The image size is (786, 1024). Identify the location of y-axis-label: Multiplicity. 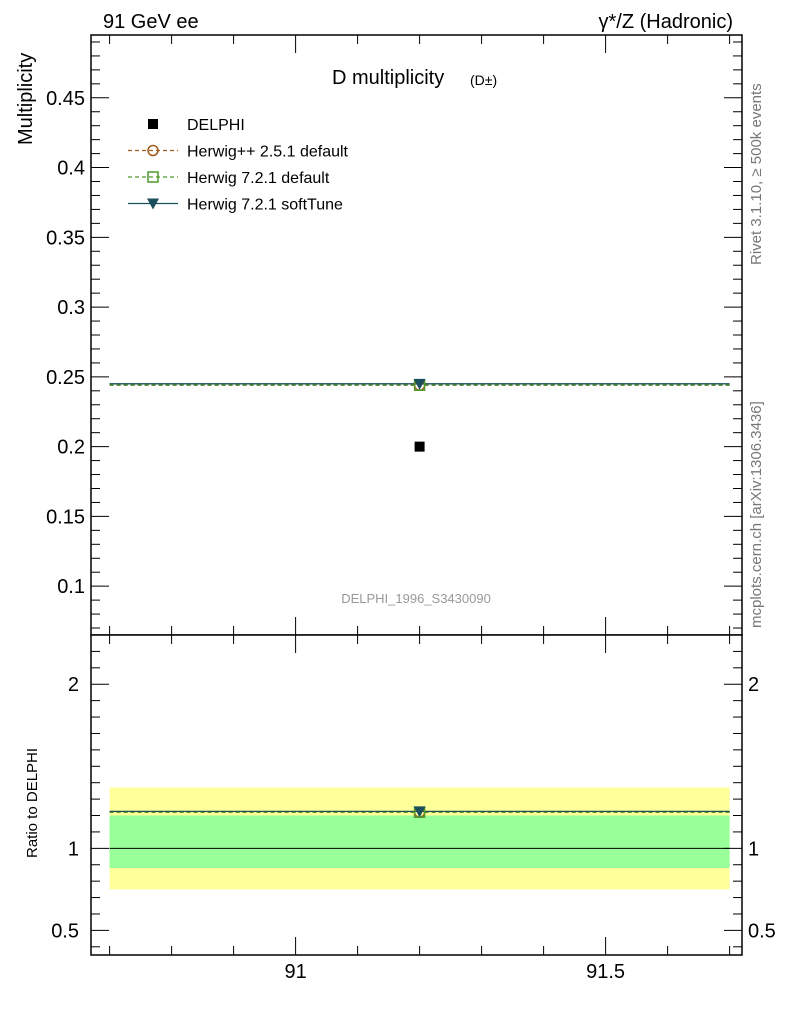
(26, 99).